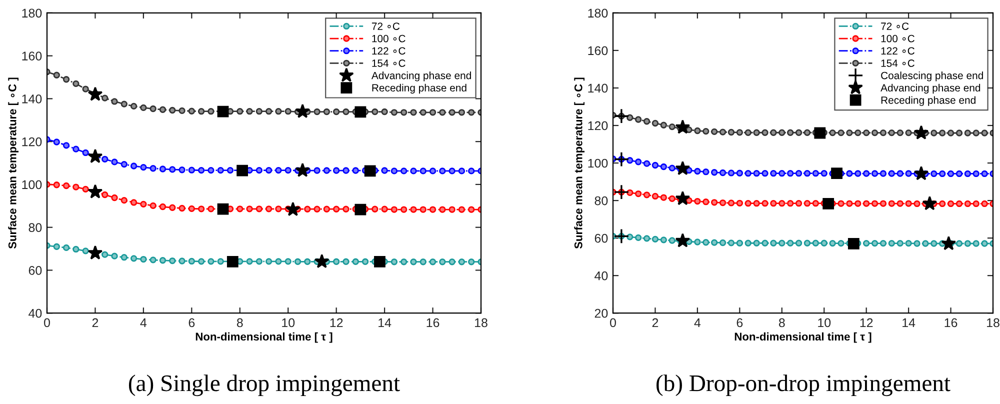 This screenshot has height=404, width=1000. What do you see at coordinates (803, 385) in the screenshot?
I see `text: (b) Drop-on-drop impingement` at bounding box center [803, 385].